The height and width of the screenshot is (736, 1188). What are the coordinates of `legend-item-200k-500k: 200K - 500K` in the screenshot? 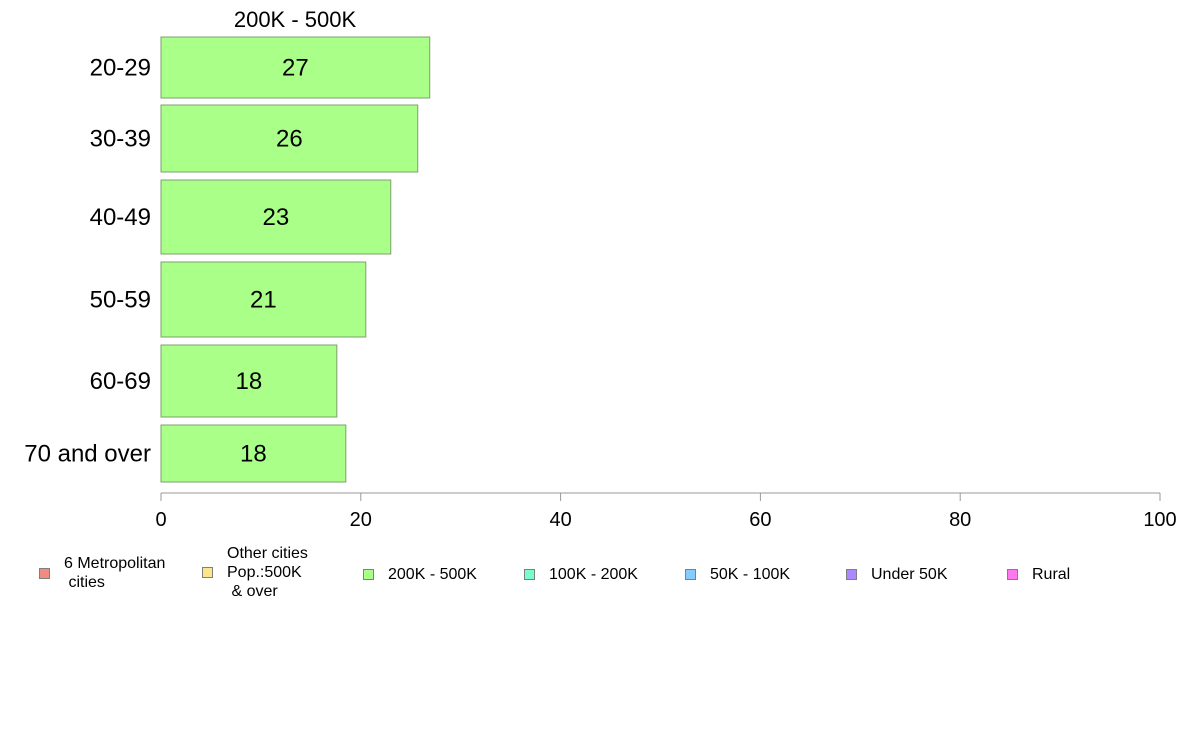 It's located at (420, 574).